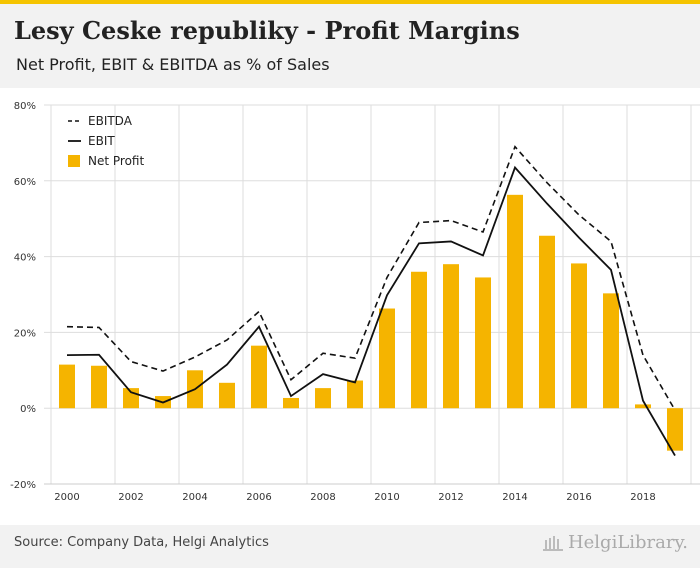  Describe the element at coordinates (642, 497) in the screenshot. I see `x-tick-label: 2018` at that location.